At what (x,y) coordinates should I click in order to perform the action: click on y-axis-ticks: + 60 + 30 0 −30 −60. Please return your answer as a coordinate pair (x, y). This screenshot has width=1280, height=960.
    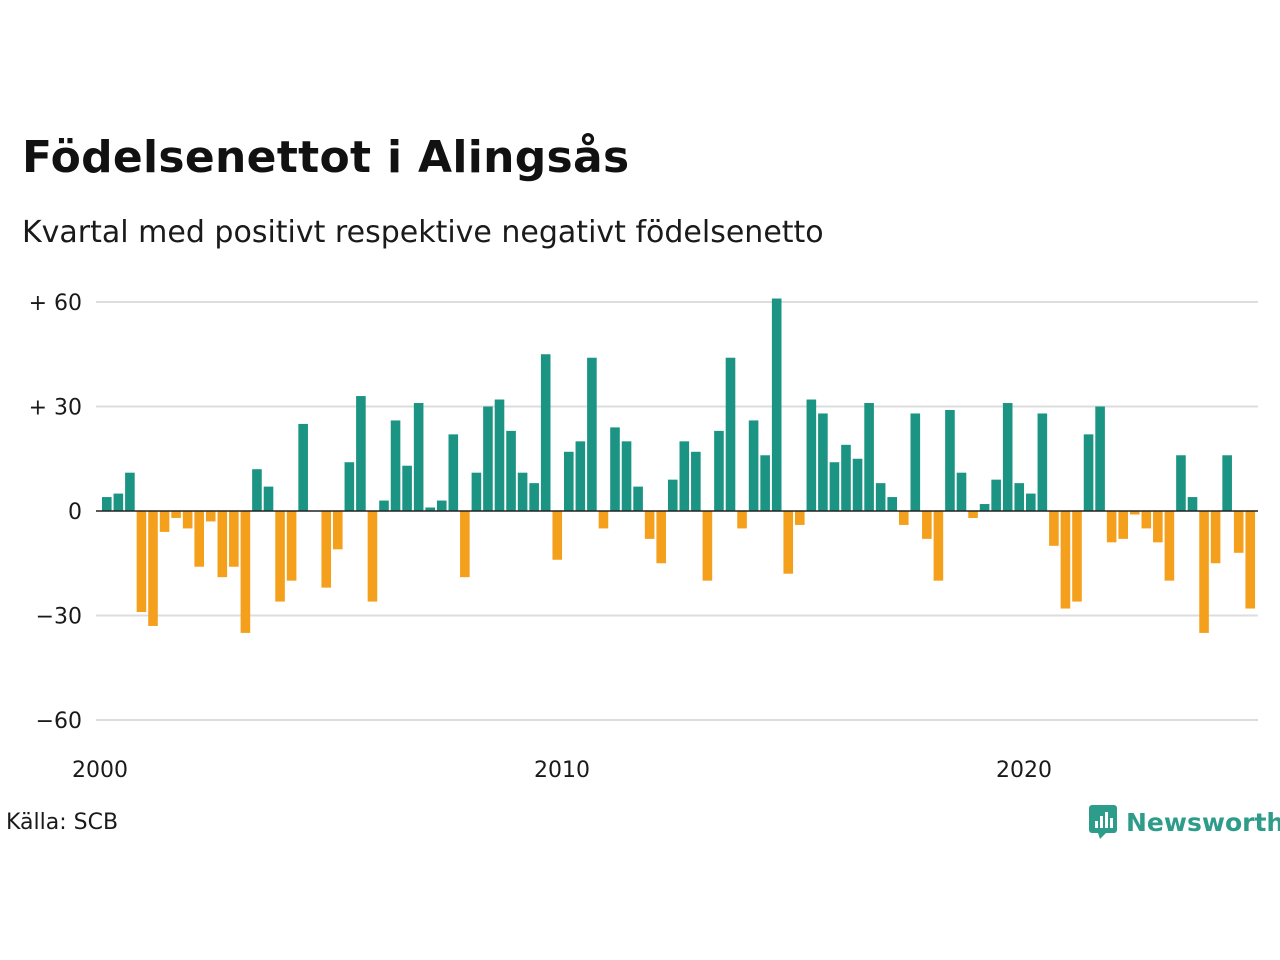
    Looking at the image, I should click on (55, 512).